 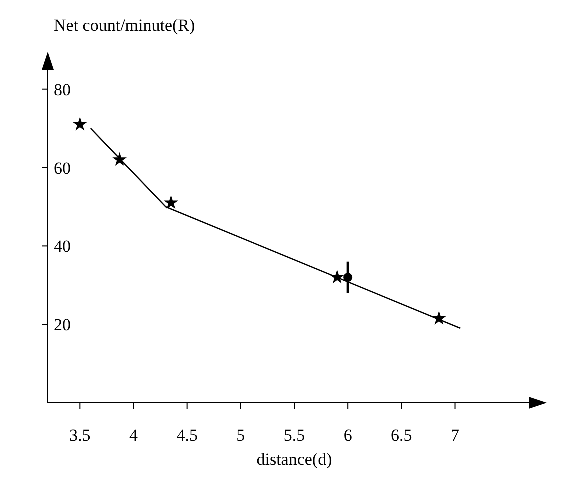 What do you see at coordinates (455, 436) in the screenshot?
I see `x-tick-label: 7` at bounding box center [455, 436].